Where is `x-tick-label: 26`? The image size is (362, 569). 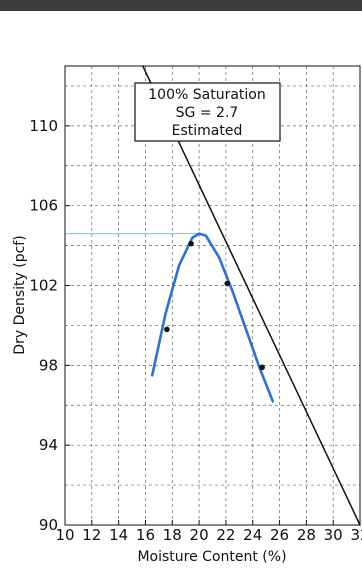
x-tick-label: 26 is located at coordinates (279, 535).